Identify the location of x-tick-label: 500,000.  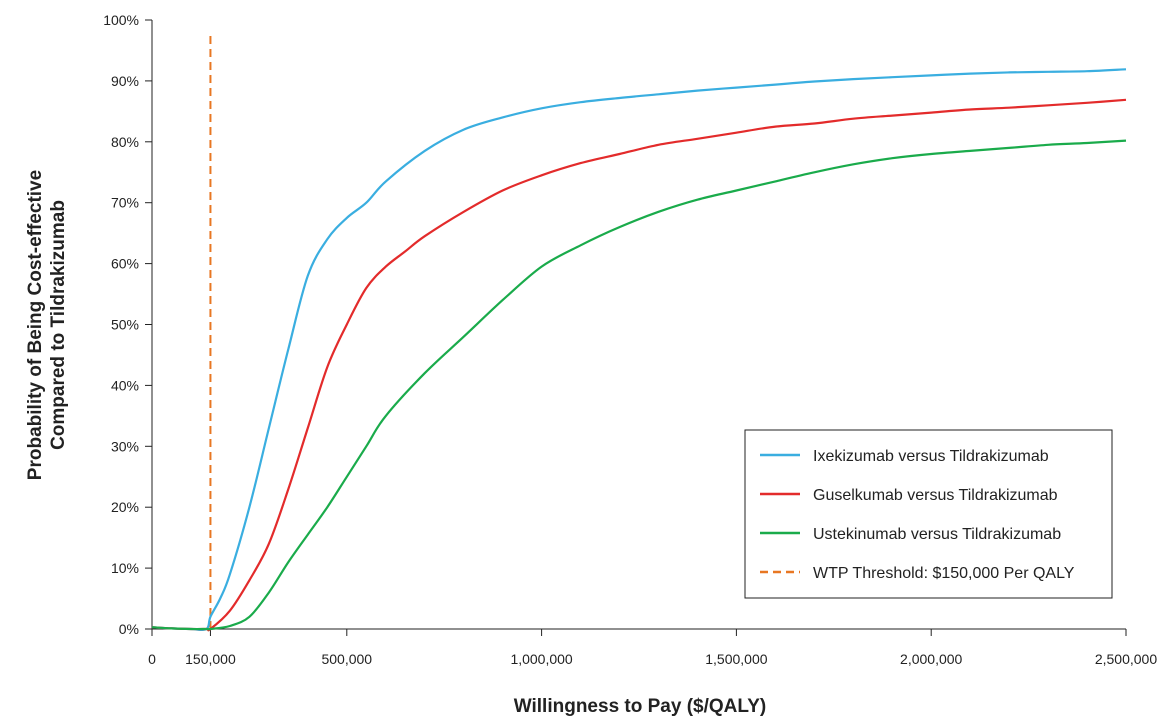
(346, 659).